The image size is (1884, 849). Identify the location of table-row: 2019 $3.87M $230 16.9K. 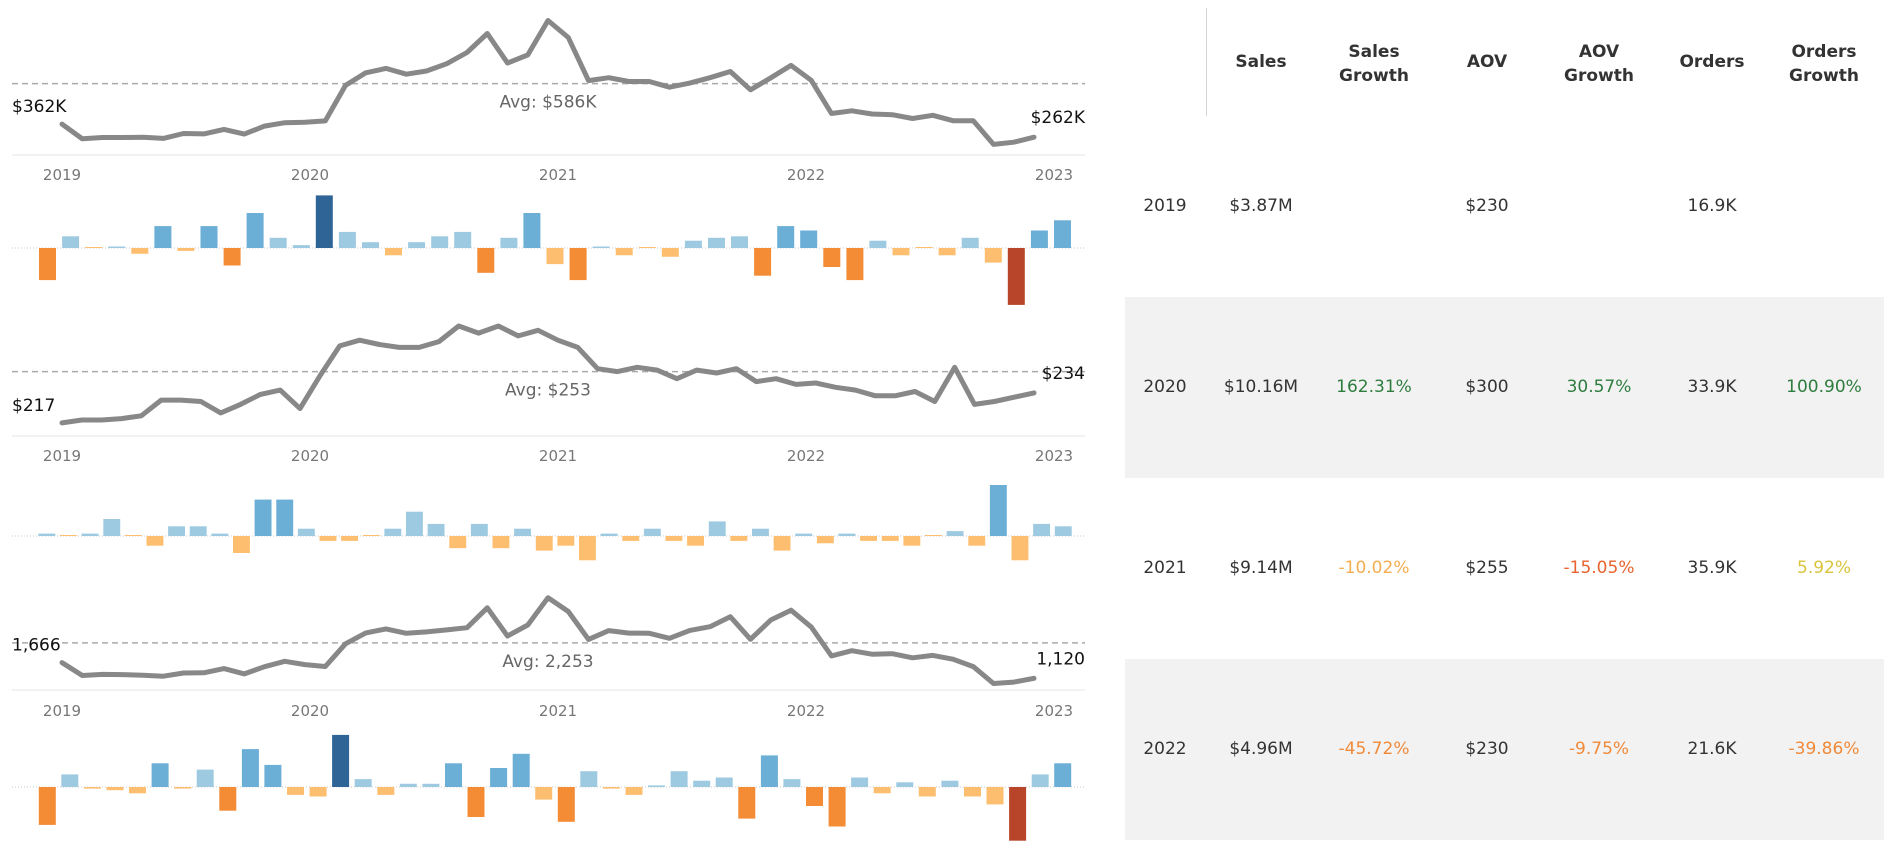
(1504, 206).